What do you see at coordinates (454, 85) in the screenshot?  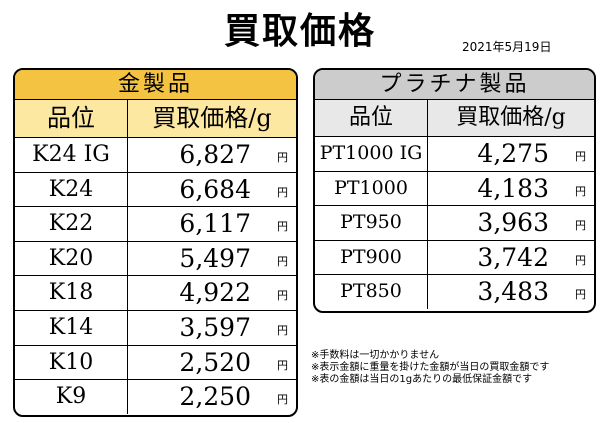 I see `platinum-table-header: プラチナ製品` at bounding box center [454, 85].